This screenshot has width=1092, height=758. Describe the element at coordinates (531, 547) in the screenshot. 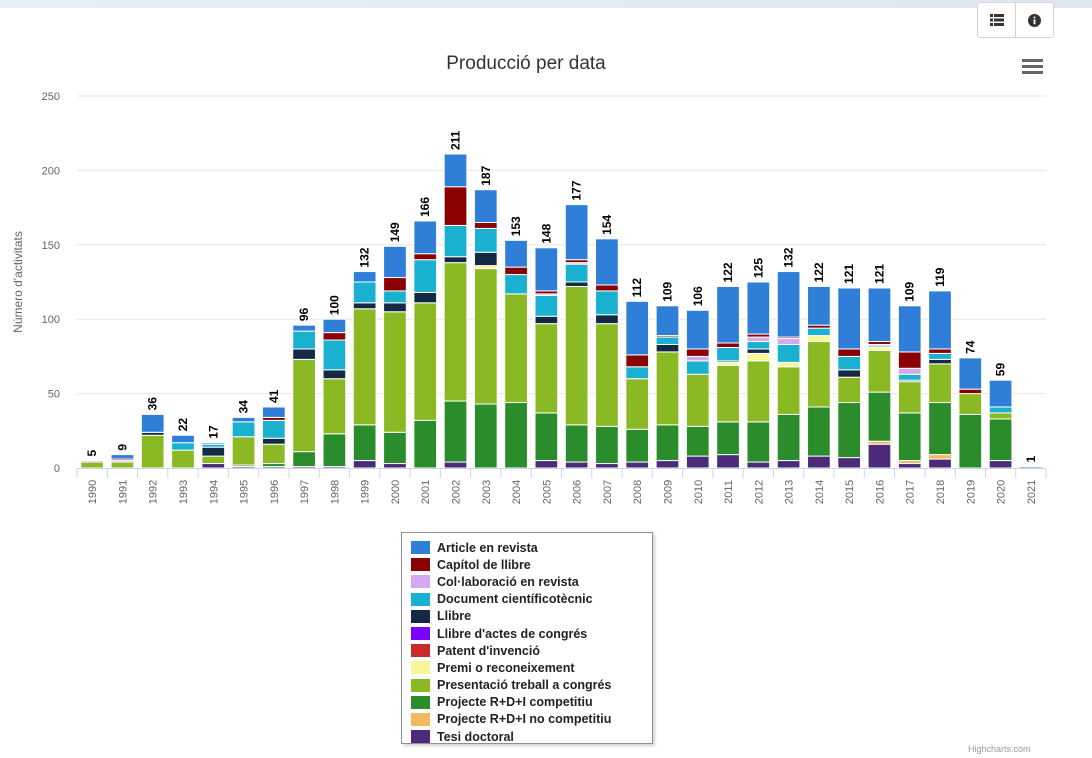

I see `legend-item: Article en revista` at that location.